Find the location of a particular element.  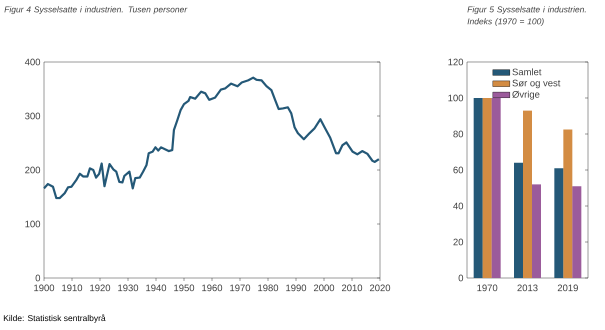

x-tick-label: 1930 is located at coordinates (128, 288).